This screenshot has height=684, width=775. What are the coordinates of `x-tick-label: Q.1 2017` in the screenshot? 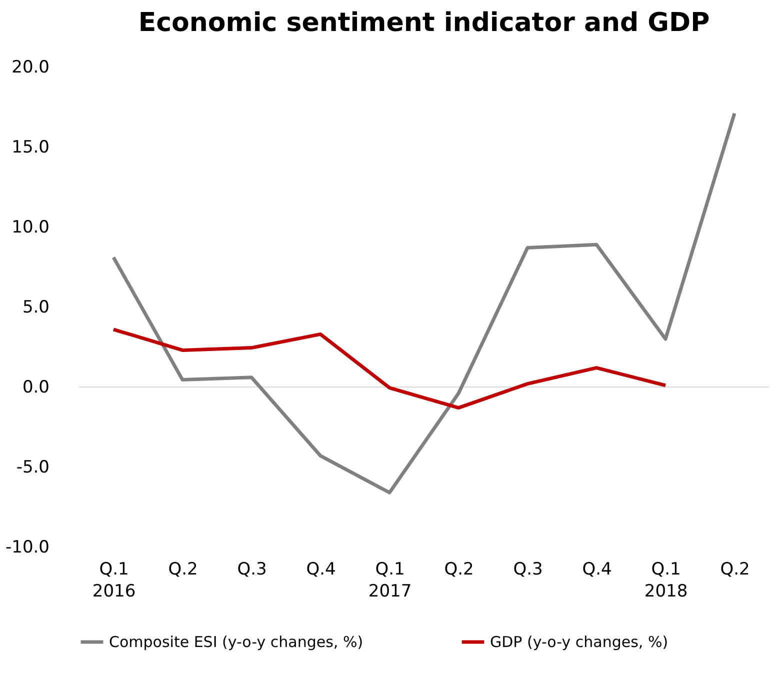 It's located at (390, 581).